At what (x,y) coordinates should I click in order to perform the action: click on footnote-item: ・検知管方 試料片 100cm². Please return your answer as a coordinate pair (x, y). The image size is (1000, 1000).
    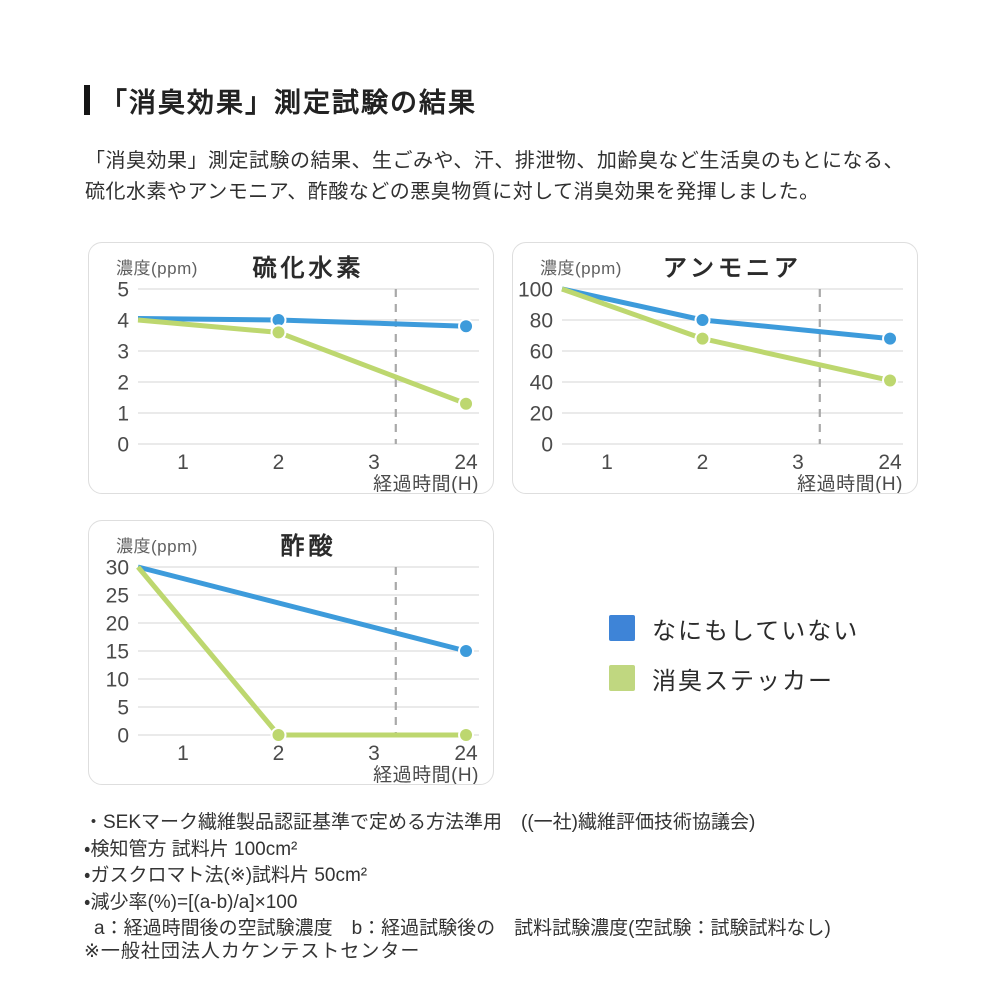
    Looking at the image, I should click on (191, 849).